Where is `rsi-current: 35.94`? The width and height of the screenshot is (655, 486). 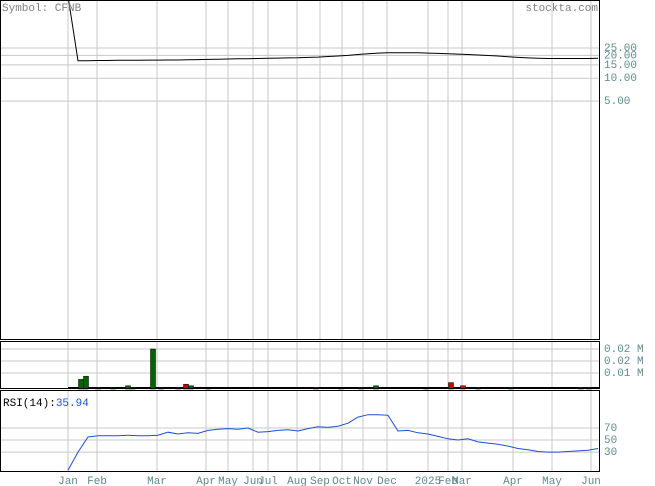 rsi-current: 35.94 is located at coordinates (72, 404).